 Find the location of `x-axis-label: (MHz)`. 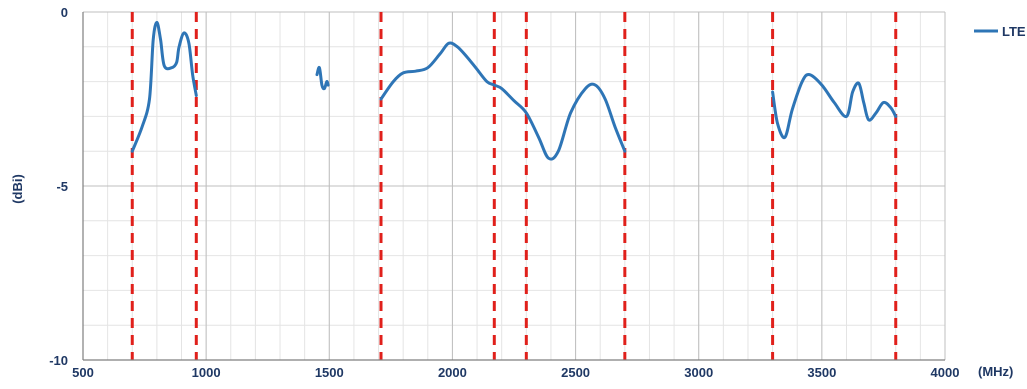

x-axis-label: (MHz) is located at coordinates (995, 371).